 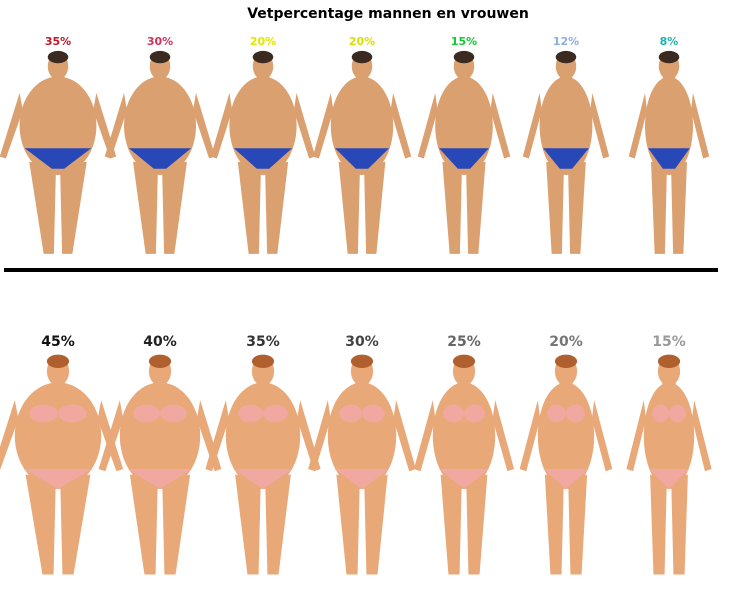 What do you see at coordinates (669, 342) in the screenshot?
I see `woman-fat-label: 15%` at bounding box center [669, 342].